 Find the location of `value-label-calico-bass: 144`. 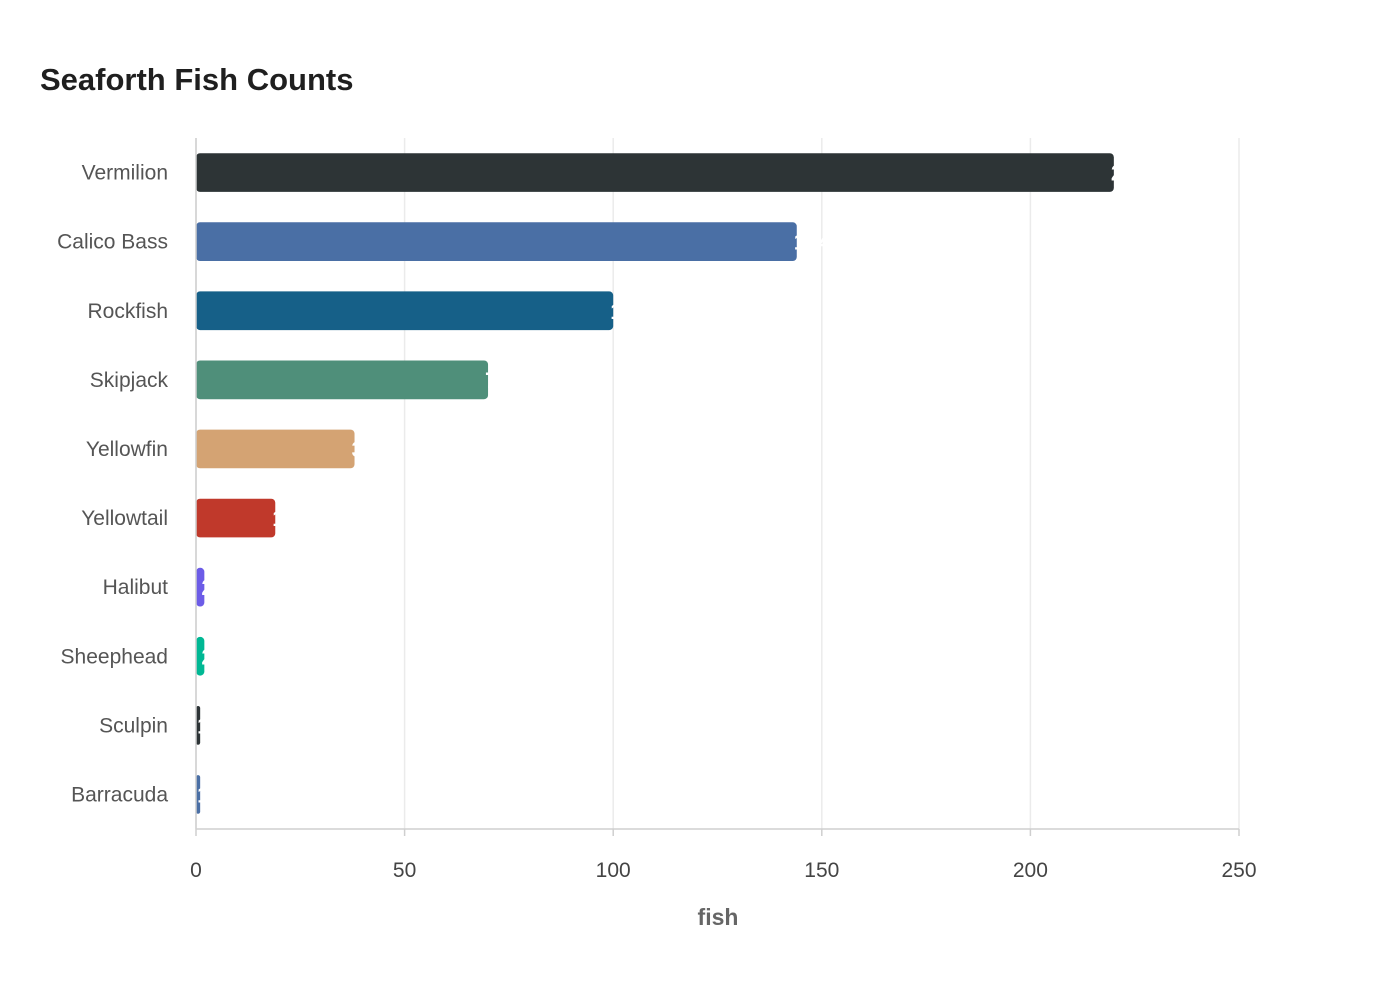

value-label-calico-bass: 144 is located at coordinates (812, 242).